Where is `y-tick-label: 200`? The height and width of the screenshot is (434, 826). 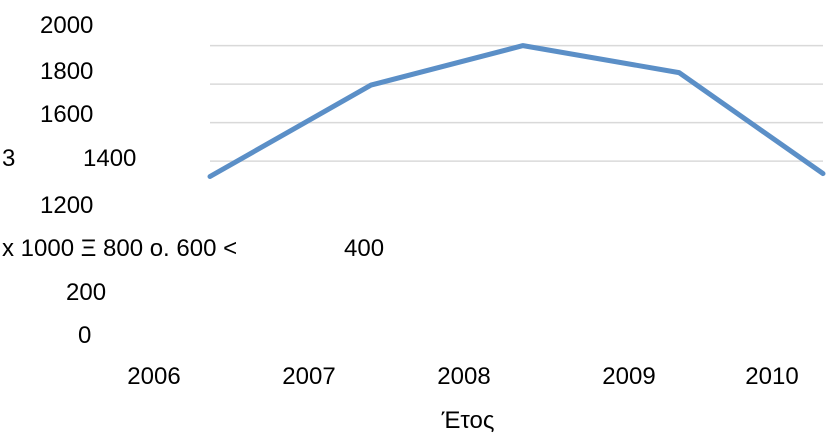 y-tick-label: 200 is located at coordinates (86, 292).